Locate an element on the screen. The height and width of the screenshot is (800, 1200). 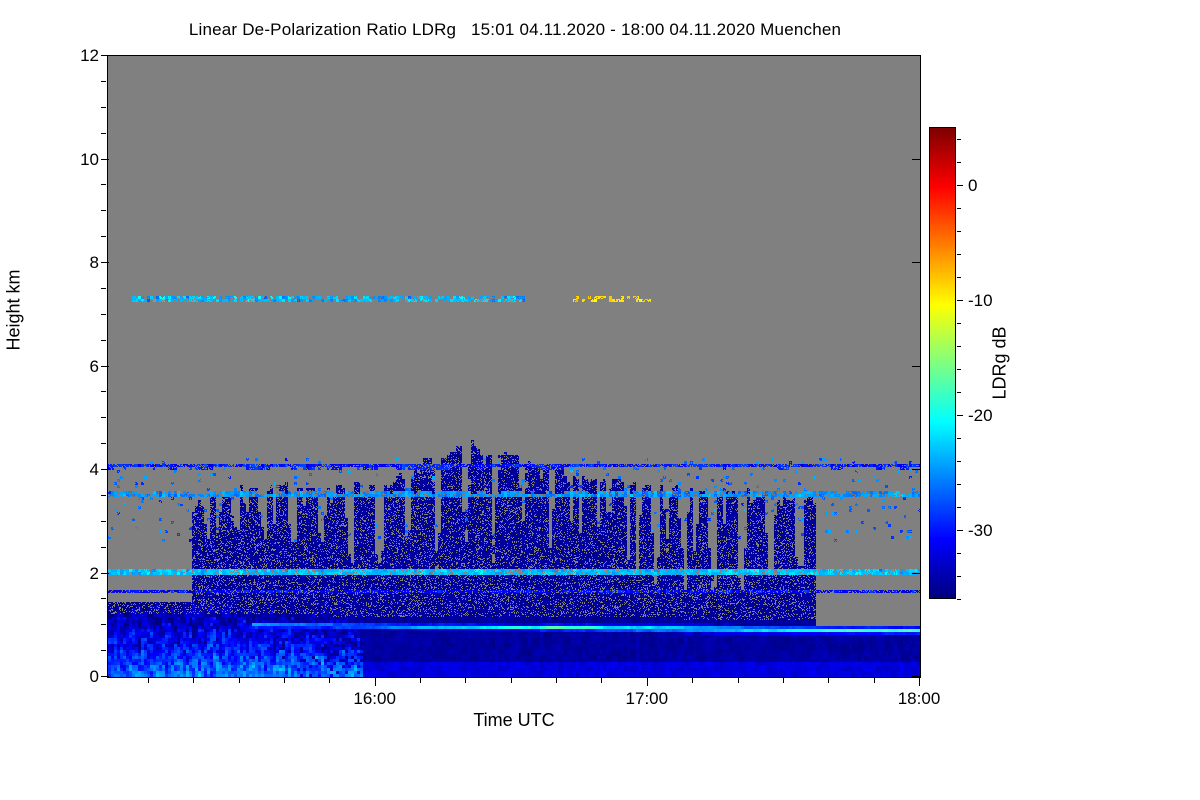
colorbar-gradient is located at coordinates (942, 363).